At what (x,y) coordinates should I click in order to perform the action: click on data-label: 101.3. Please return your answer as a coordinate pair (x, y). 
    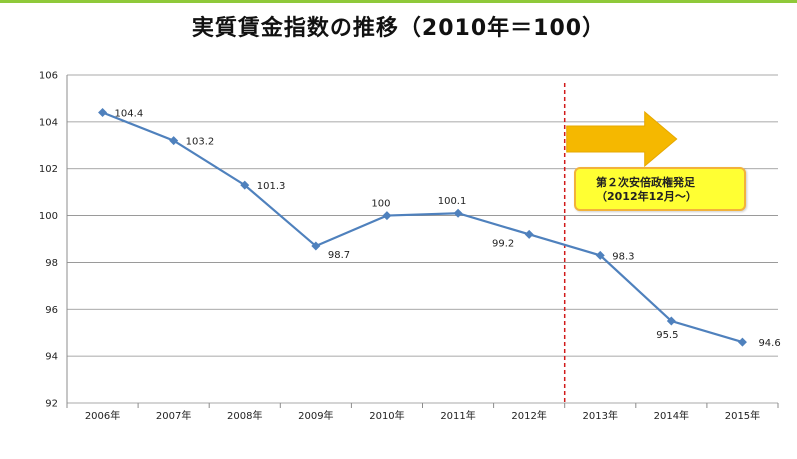
    Looking at the image, I should click on (271, 186).